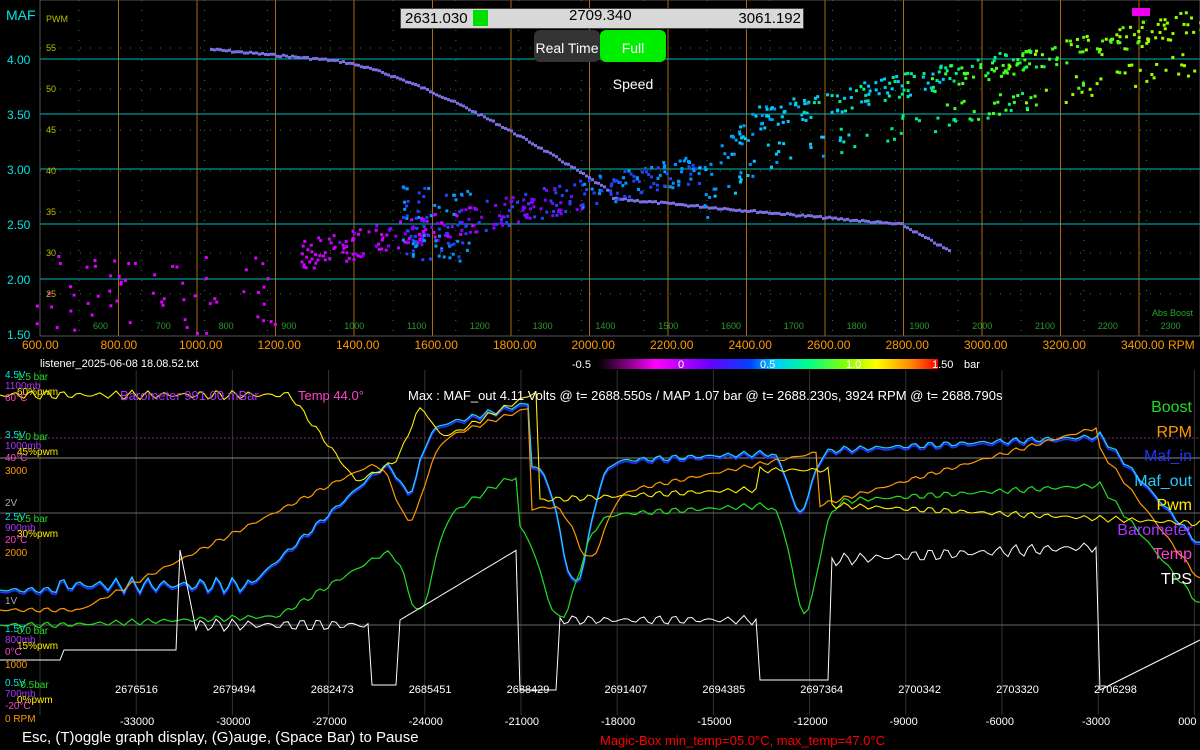  I want to click on real-time-button: Real Time, so click(567, 46).